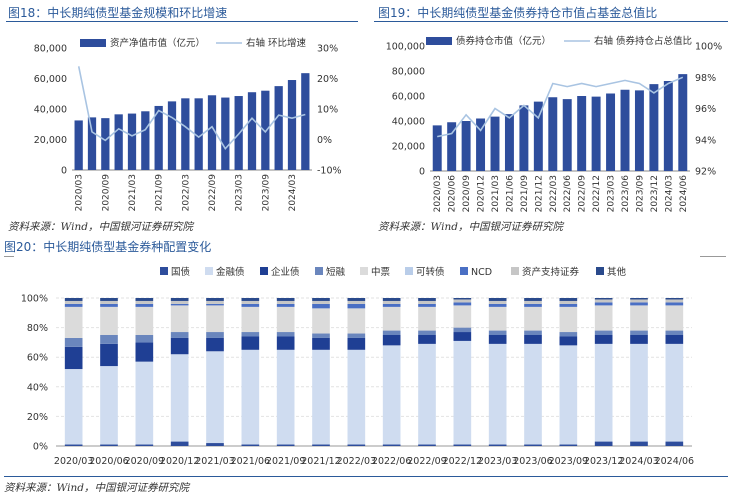  I want to click on stack-segment-其他-2021/06, so click(250, 299).